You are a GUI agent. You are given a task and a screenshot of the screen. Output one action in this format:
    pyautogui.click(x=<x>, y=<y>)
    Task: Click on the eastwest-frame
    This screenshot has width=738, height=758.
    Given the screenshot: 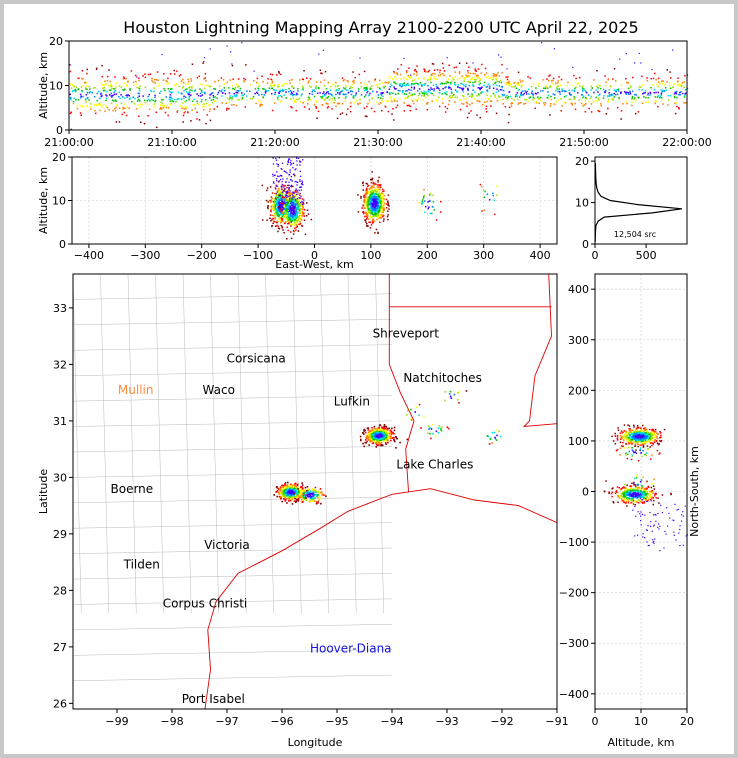 What is the action you would take?
    pyautogui.click(x=314, y=200)
    